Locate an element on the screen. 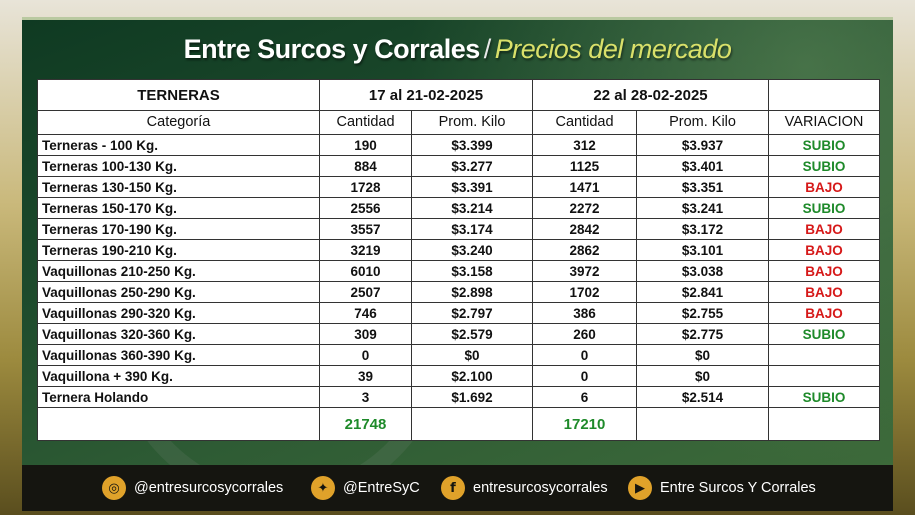 Image resolution: width=915 pixels, height=515 pixels. prom-kilo-2-cell: $3.172 is located at coordinates (703, 229).